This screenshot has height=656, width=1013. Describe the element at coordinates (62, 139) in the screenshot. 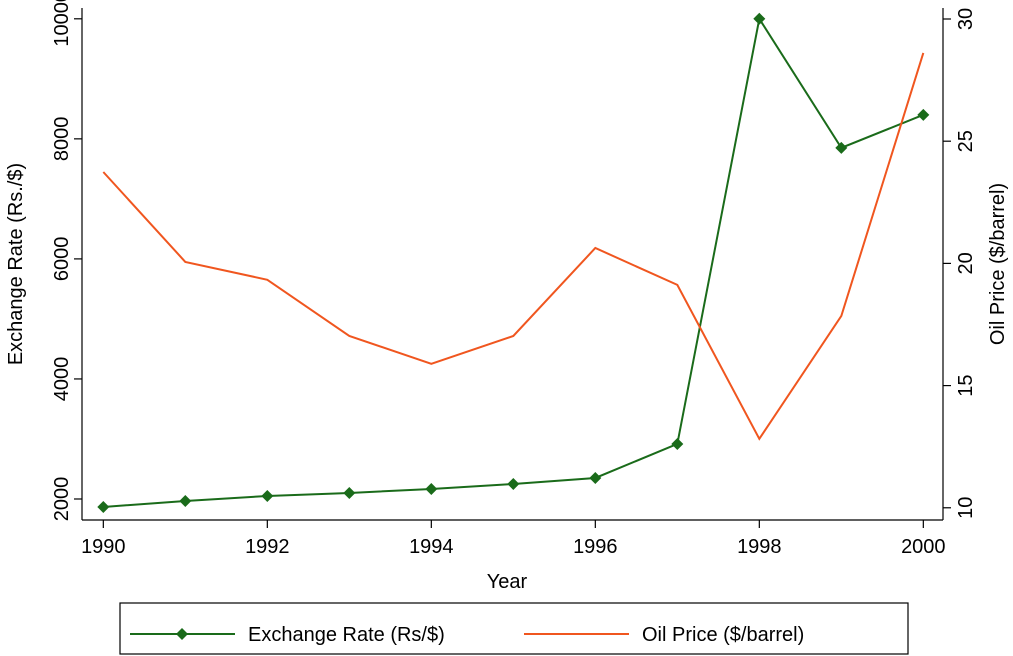

I see `y-tick-label: 8000` at that location.